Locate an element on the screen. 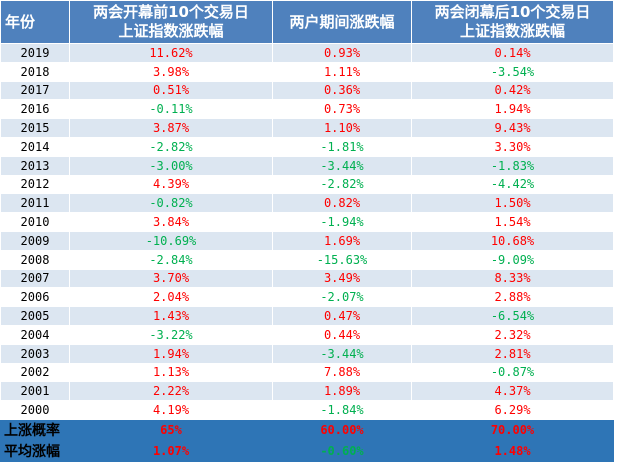  before-cell: 1.13% is located at coordinates (171, 372).